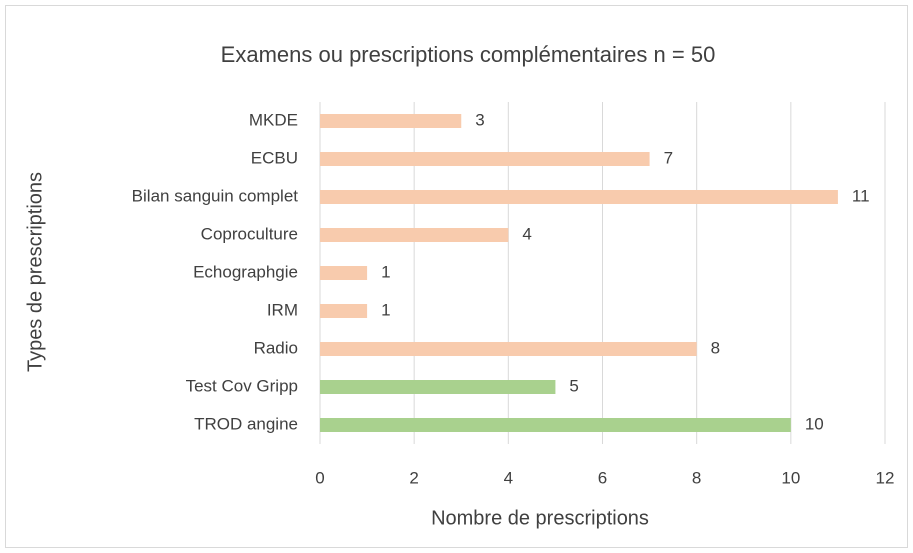  I want to click on y-tick-label: ECBU, so click(274, 157).